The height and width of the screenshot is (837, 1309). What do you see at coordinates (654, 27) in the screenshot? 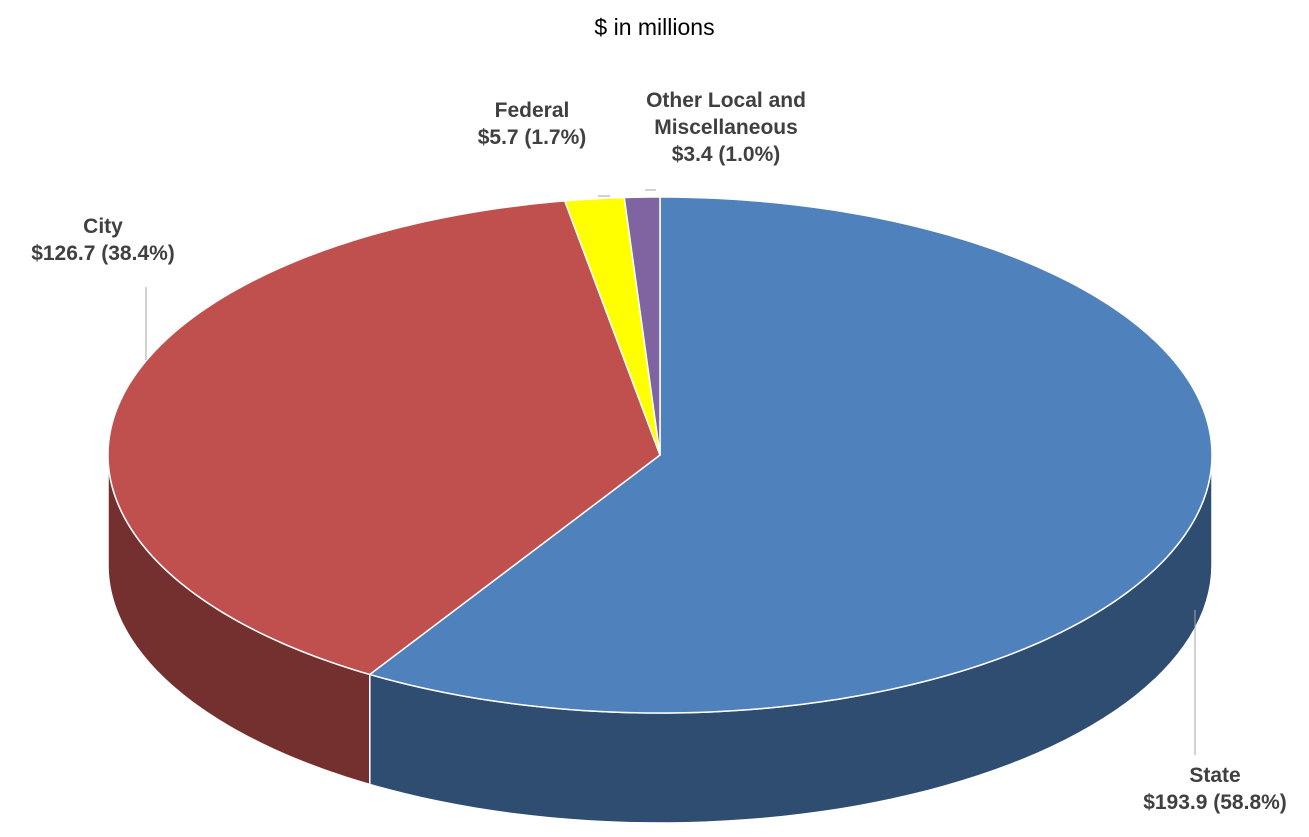
I see `chart-title: $ in millions` at bounding box center [654, 27].